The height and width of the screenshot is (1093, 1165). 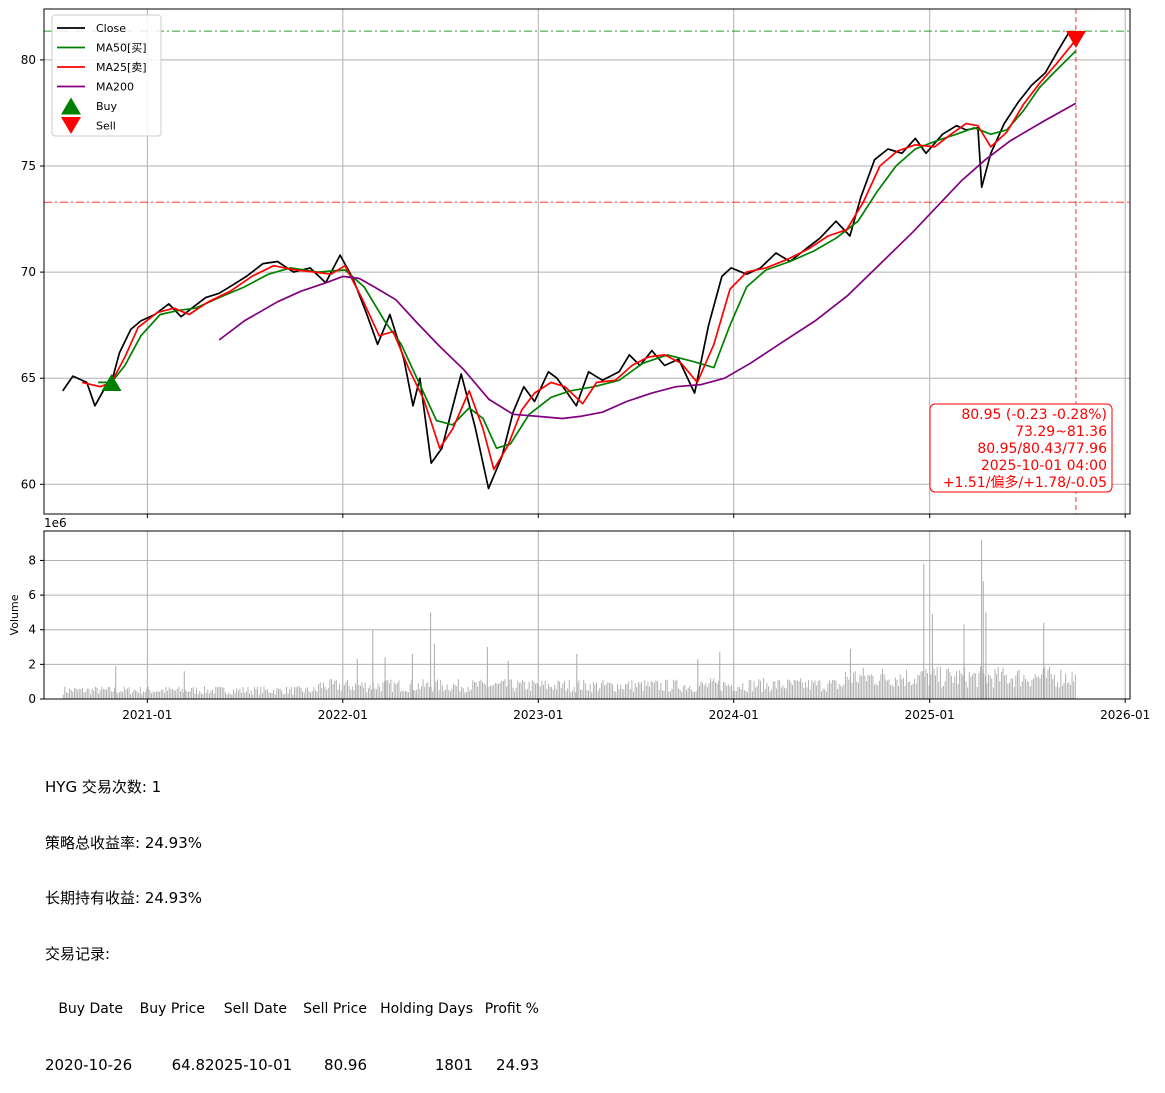 What do you see at coordinates (28, 166) in the screenshot?
I see `price-ytick-label: 75` at bounding box center [28, 166].